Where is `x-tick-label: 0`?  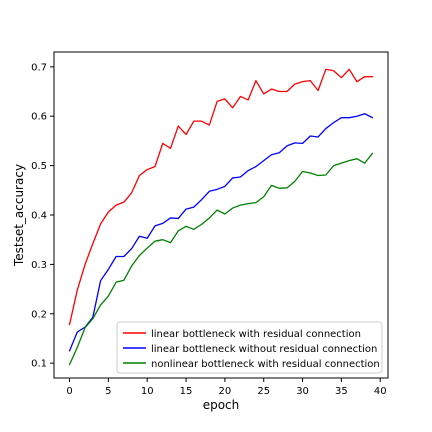
x-tick-label: 0 is located at coordinates (69, 391).